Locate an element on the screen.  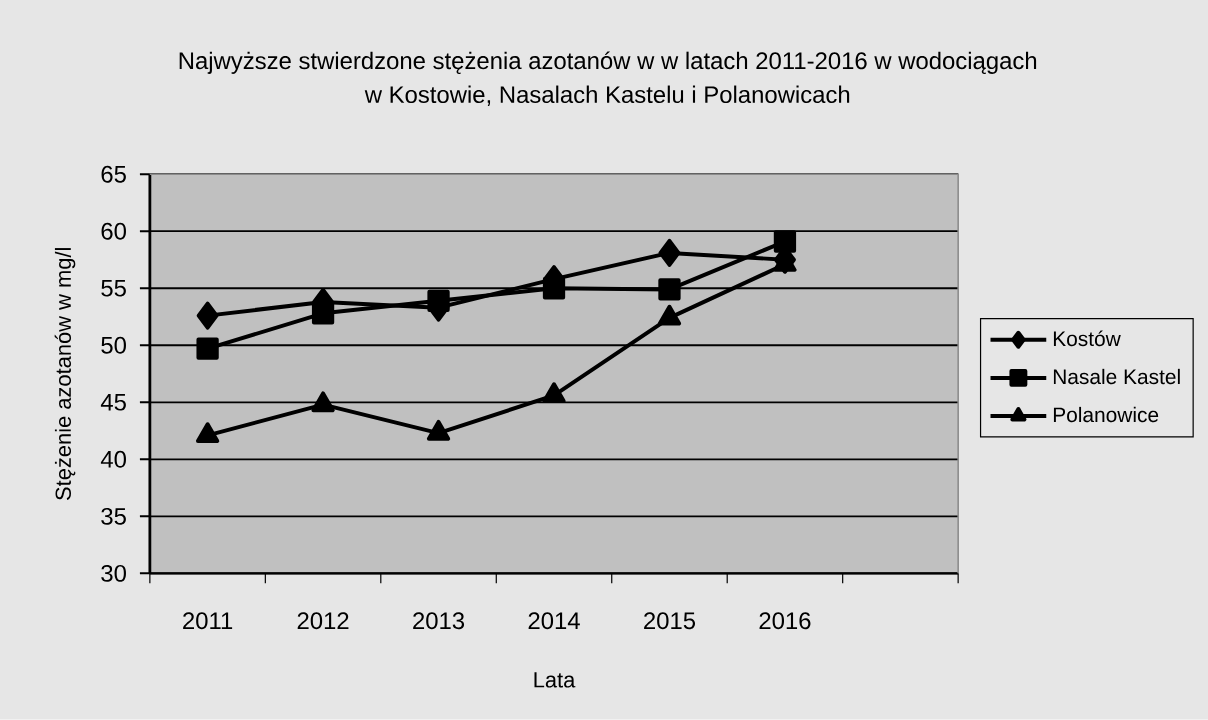
x-tick-label: 2016 is located at coordinates (785, 621).